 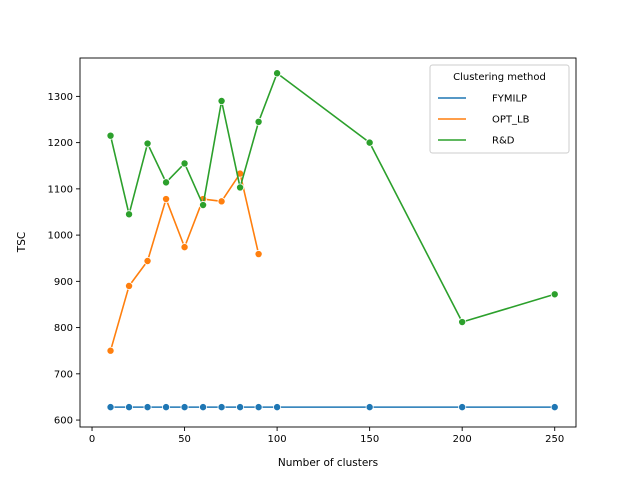 What do you see at coordinates (184, 439) in the screenshot?
I see `x-tick-label-1: 50` at bounding box center [184, 439].